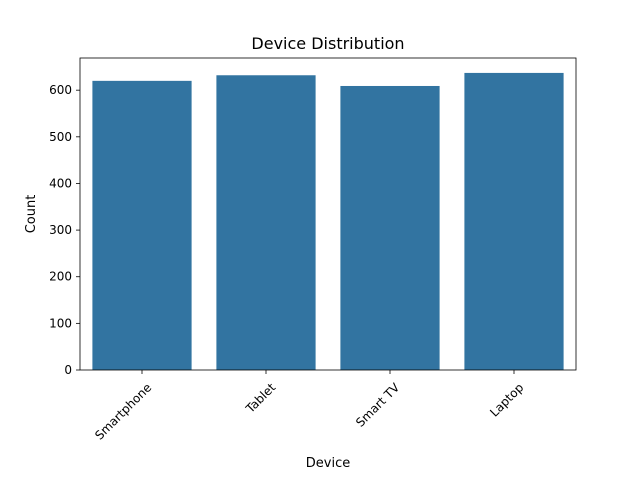  I want to click on x-tick-label-smartphone: Smartphone, so click(123, 411).